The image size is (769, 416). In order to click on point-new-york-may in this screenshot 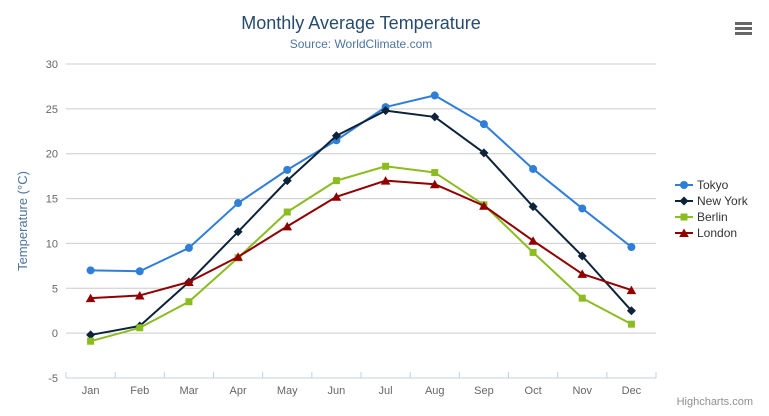, I will do `click(287, 181)`.